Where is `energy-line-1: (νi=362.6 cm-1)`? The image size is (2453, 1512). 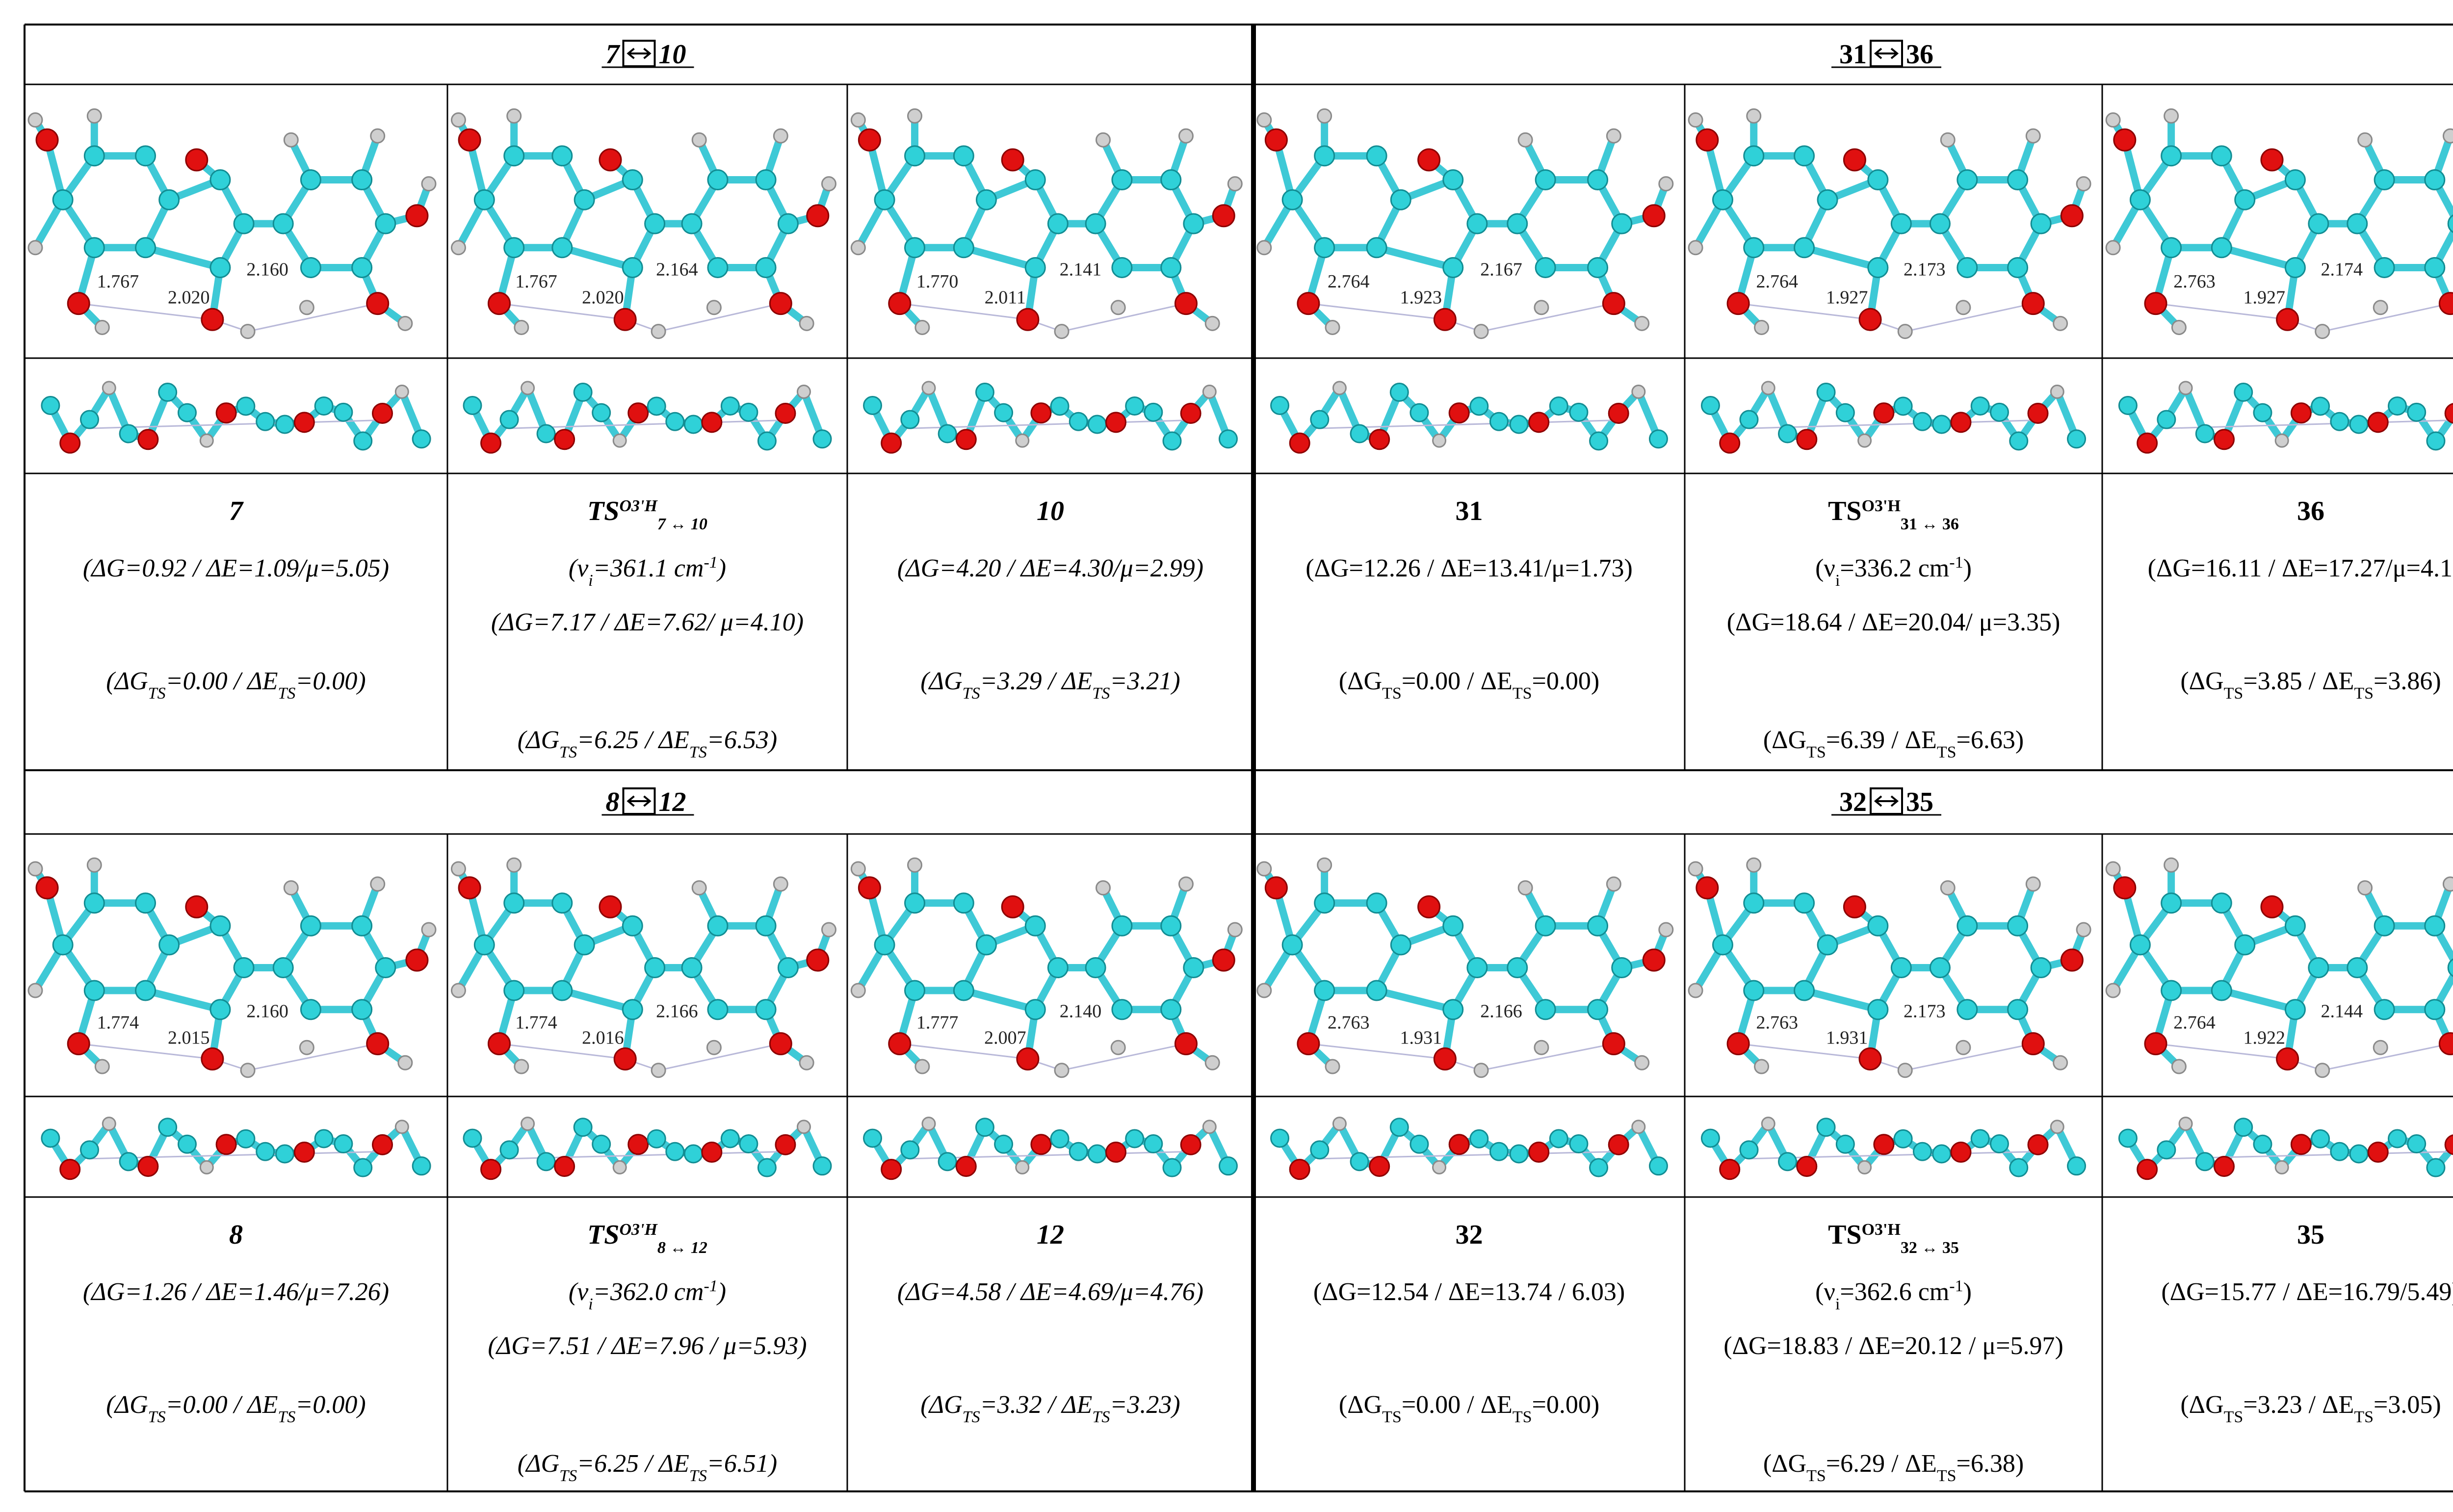
energy-line-1: (νi=362.6 cm-1) is located at coordinates (1893, 1295).